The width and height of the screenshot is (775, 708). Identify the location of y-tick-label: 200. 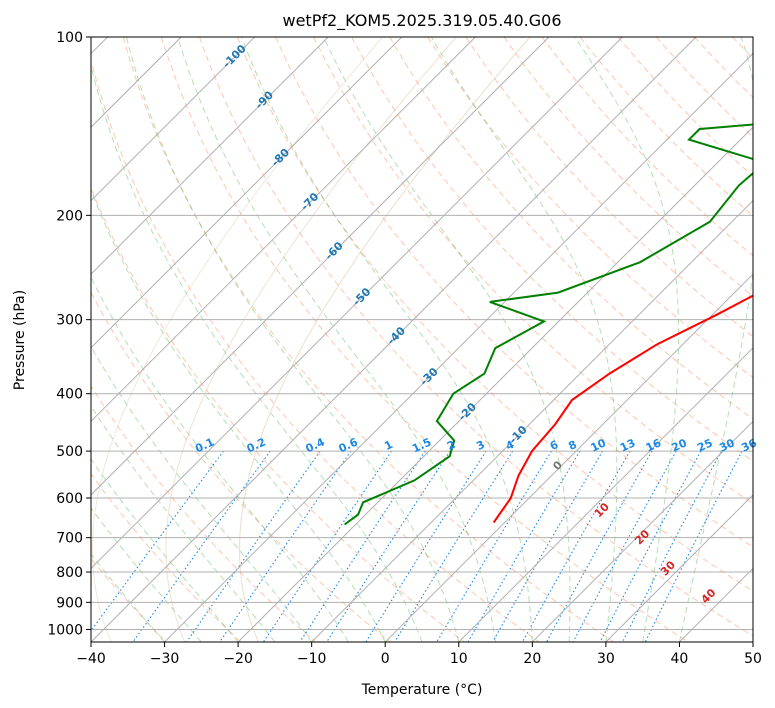
(69, 216).